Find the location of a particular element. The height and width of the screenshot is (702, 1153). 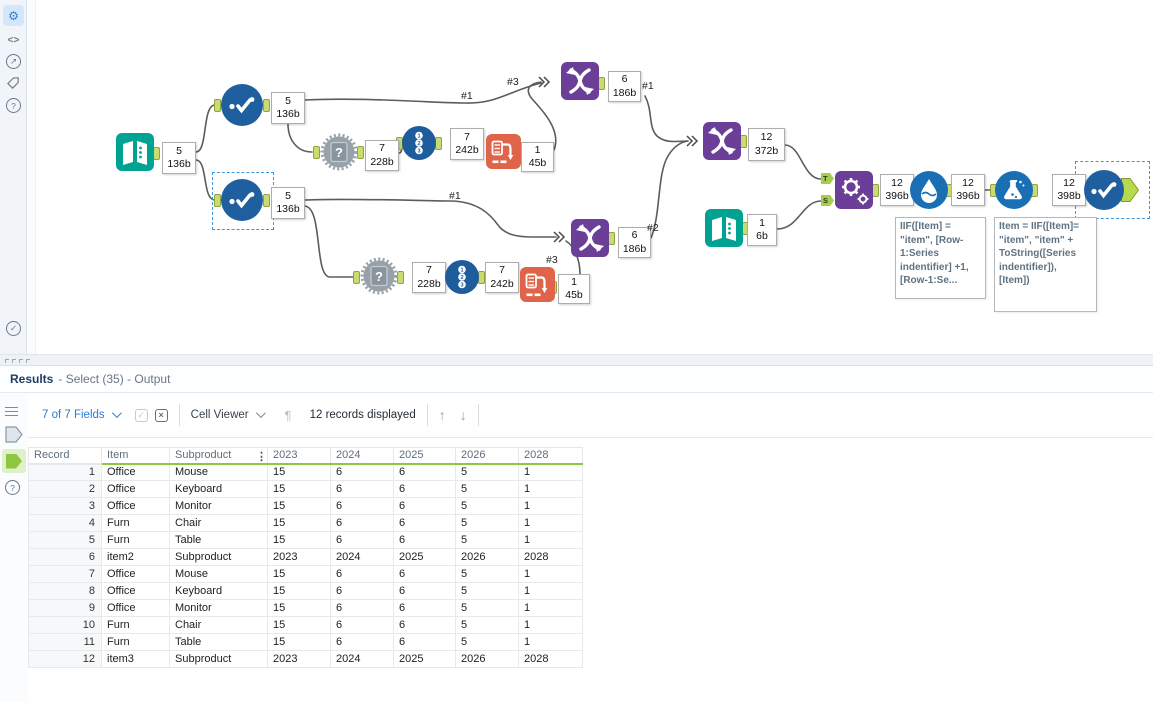

cell-viewer-dropdown: Cell Viewer is located at coordinates (228, 414).